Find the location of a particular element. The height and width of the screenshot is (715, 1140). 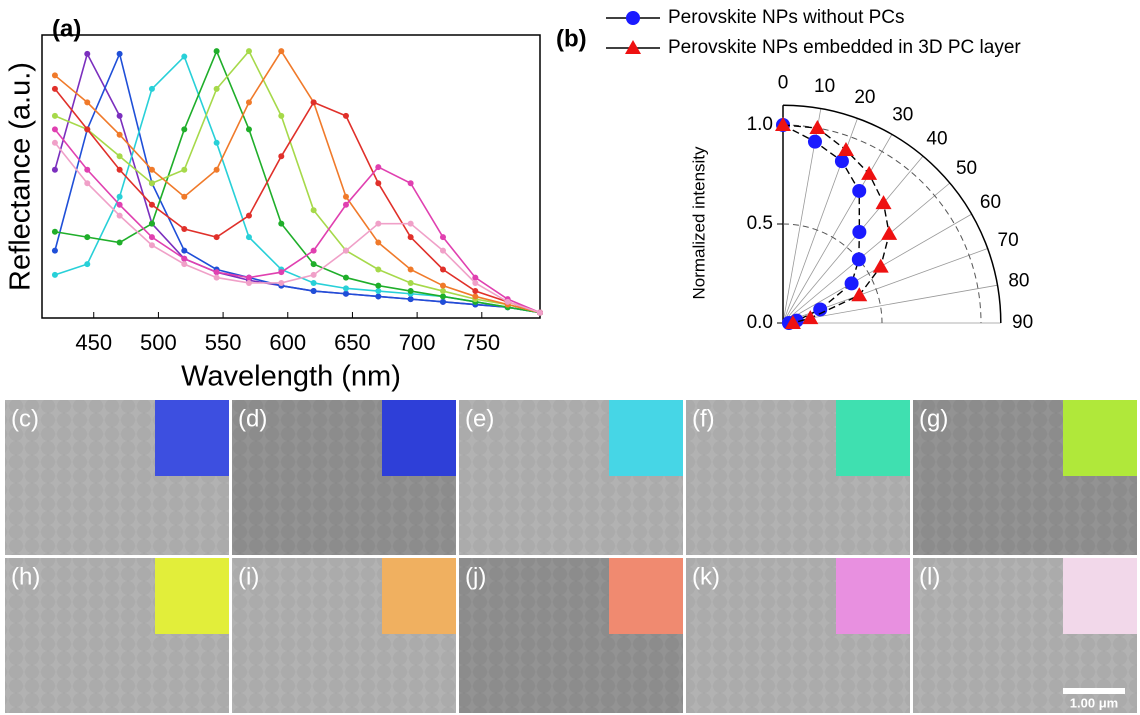

angle-tick-label: 70 is located at coordinates (1008, 240).